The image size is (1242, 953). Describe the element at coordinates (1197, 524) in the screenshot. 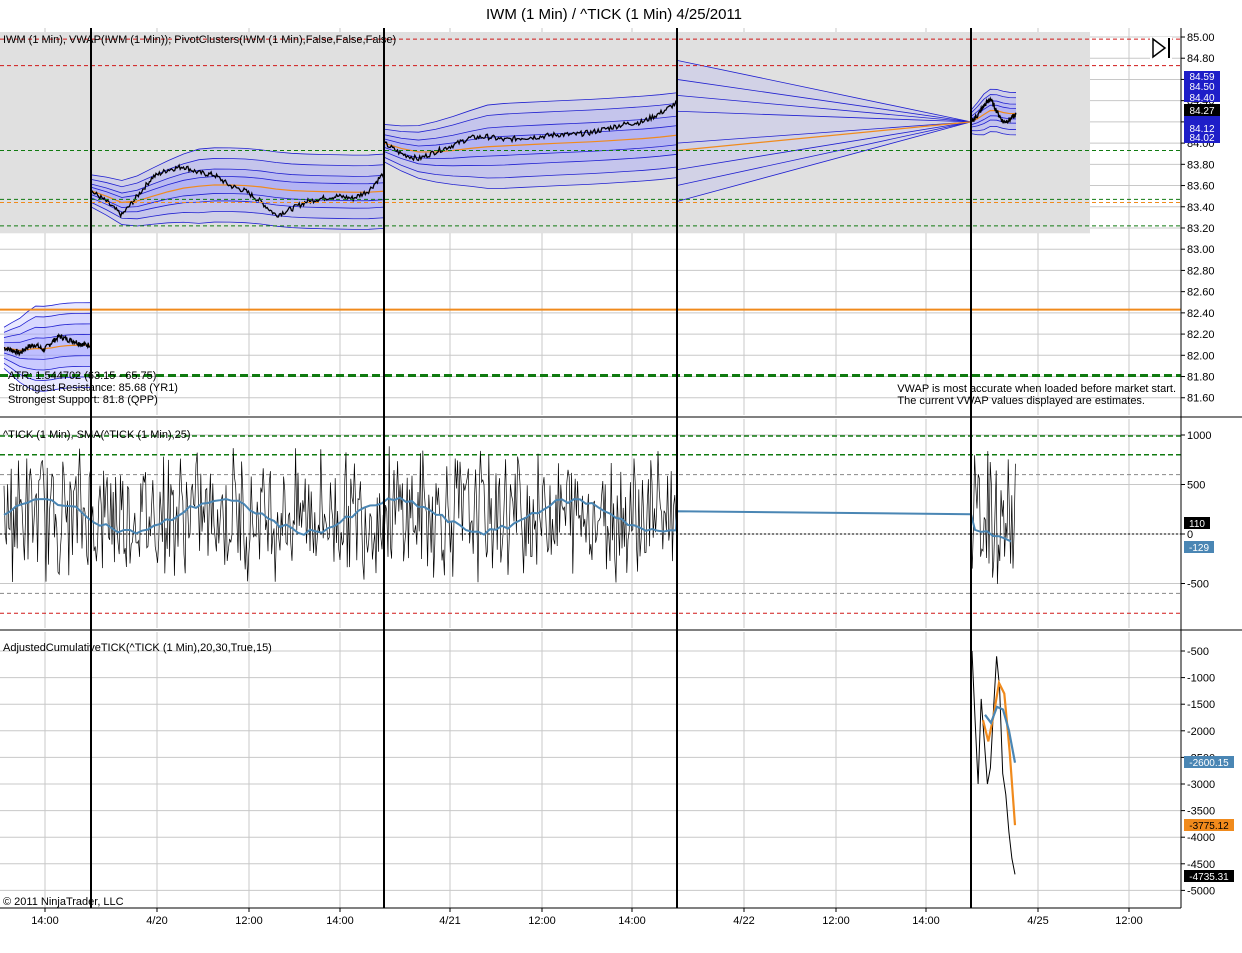

I see `tick-last-label: 110` at that location.